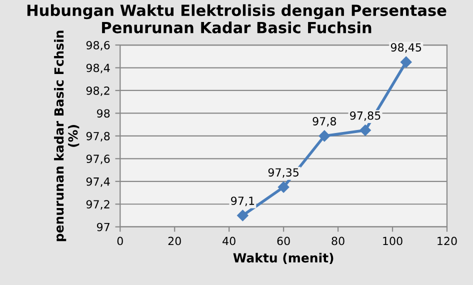 The height and width of the screenshot is (285, 473). What do you see at coordinates (447, 241) in the screenshot?
I see `x-tick-label: 120` at bounding box center [447, 241].